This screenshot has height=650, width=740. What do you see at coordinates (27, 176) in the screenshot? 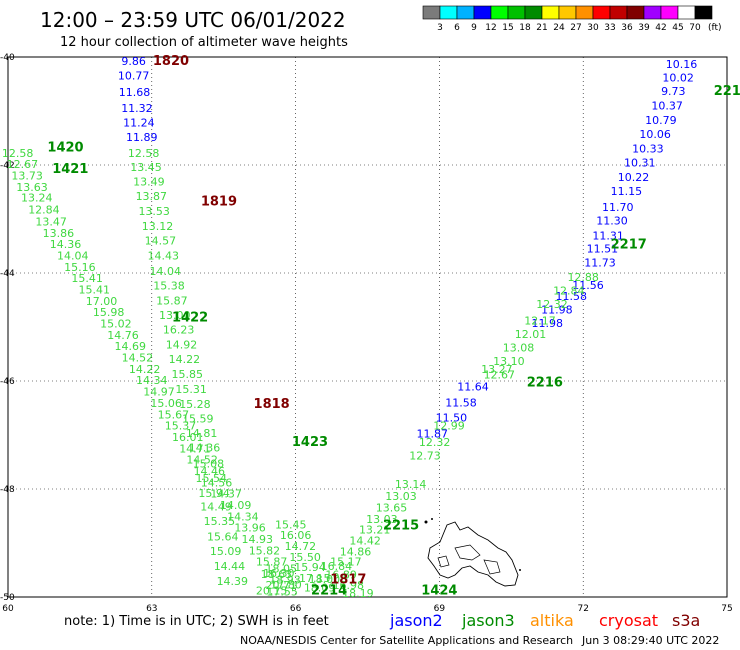
I see `swh-value: 13.73` at bounding box center [27, 176].